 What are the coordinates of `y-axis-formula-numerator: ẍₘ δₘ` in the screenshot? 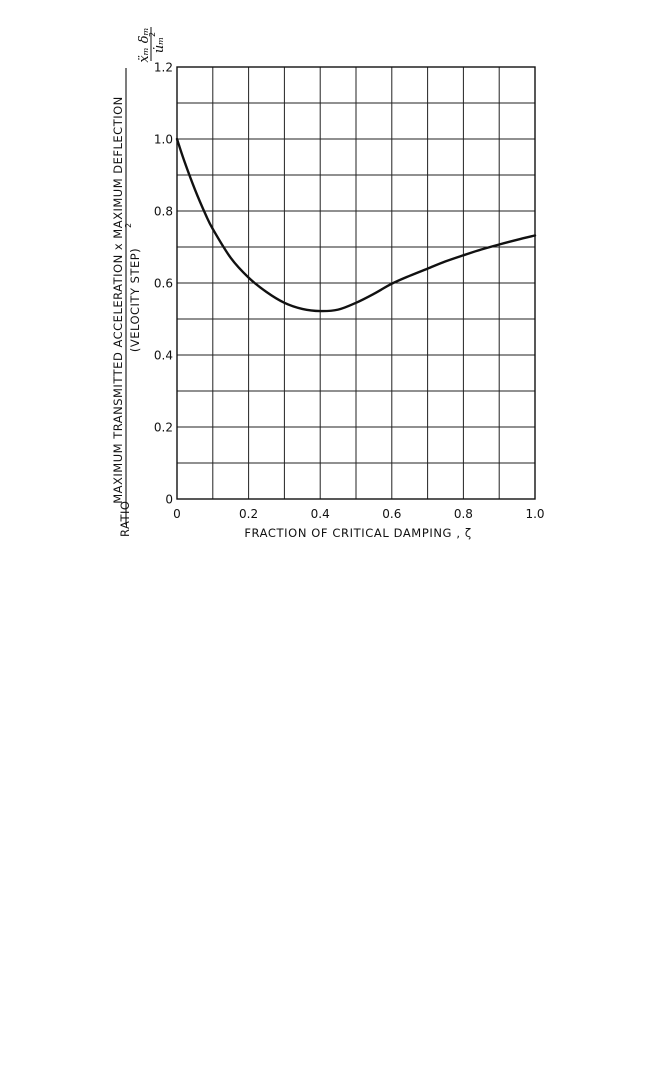 It's located at (144, 44).